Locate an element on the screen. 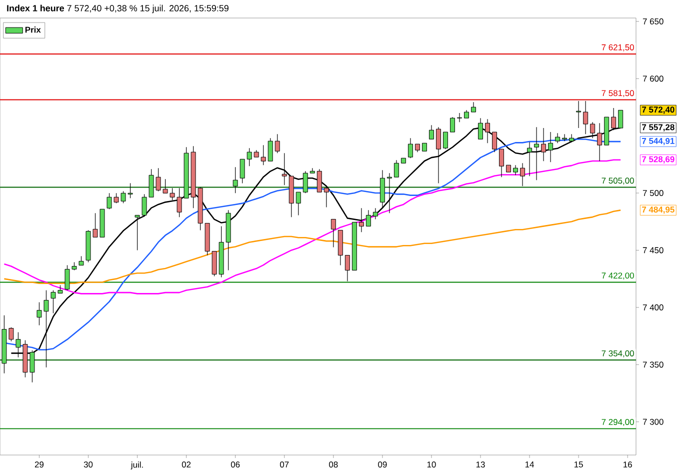 The image size is (687, 475). x-tick-label: 10 is located at coordinates (431, 465).